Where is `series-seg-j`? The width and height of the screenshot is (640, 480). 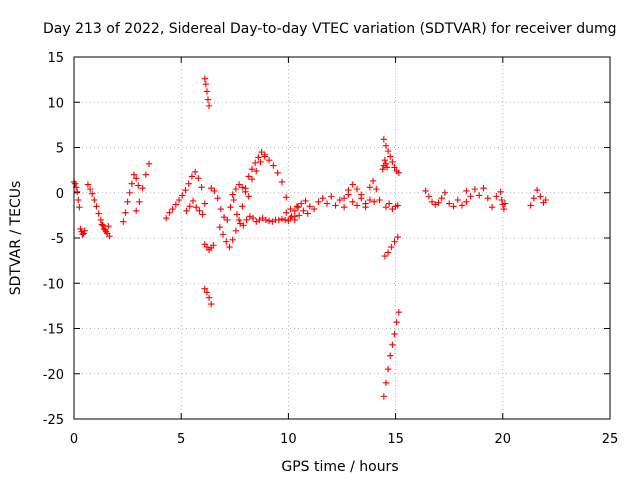 series-seg-j is located at coordinates (209, 247).